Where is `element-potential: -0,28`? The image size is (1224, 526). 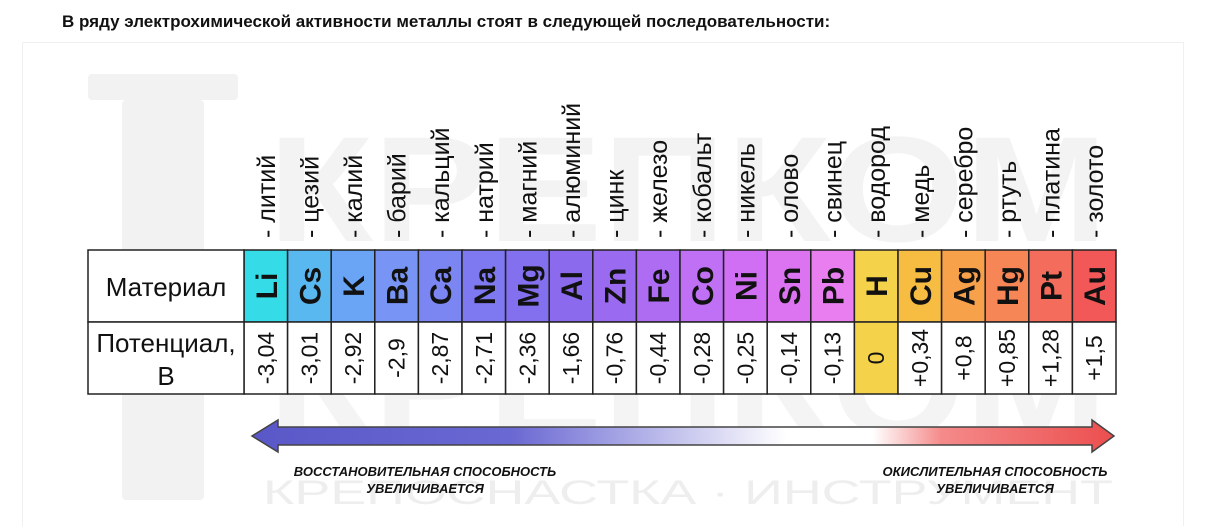 element-potential: -0,28 is located at coordinates (702, 358).